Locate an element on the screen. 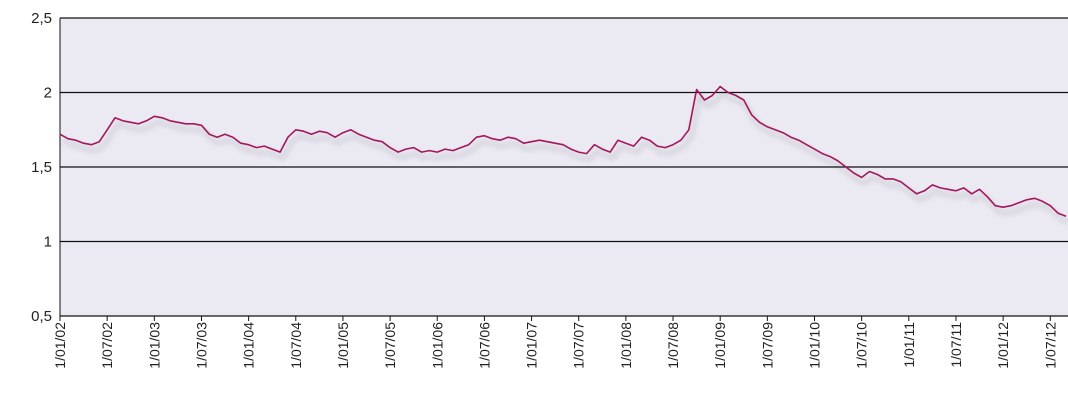  x-tick-label: 1/01/03 is located at coordinates (154, 345).